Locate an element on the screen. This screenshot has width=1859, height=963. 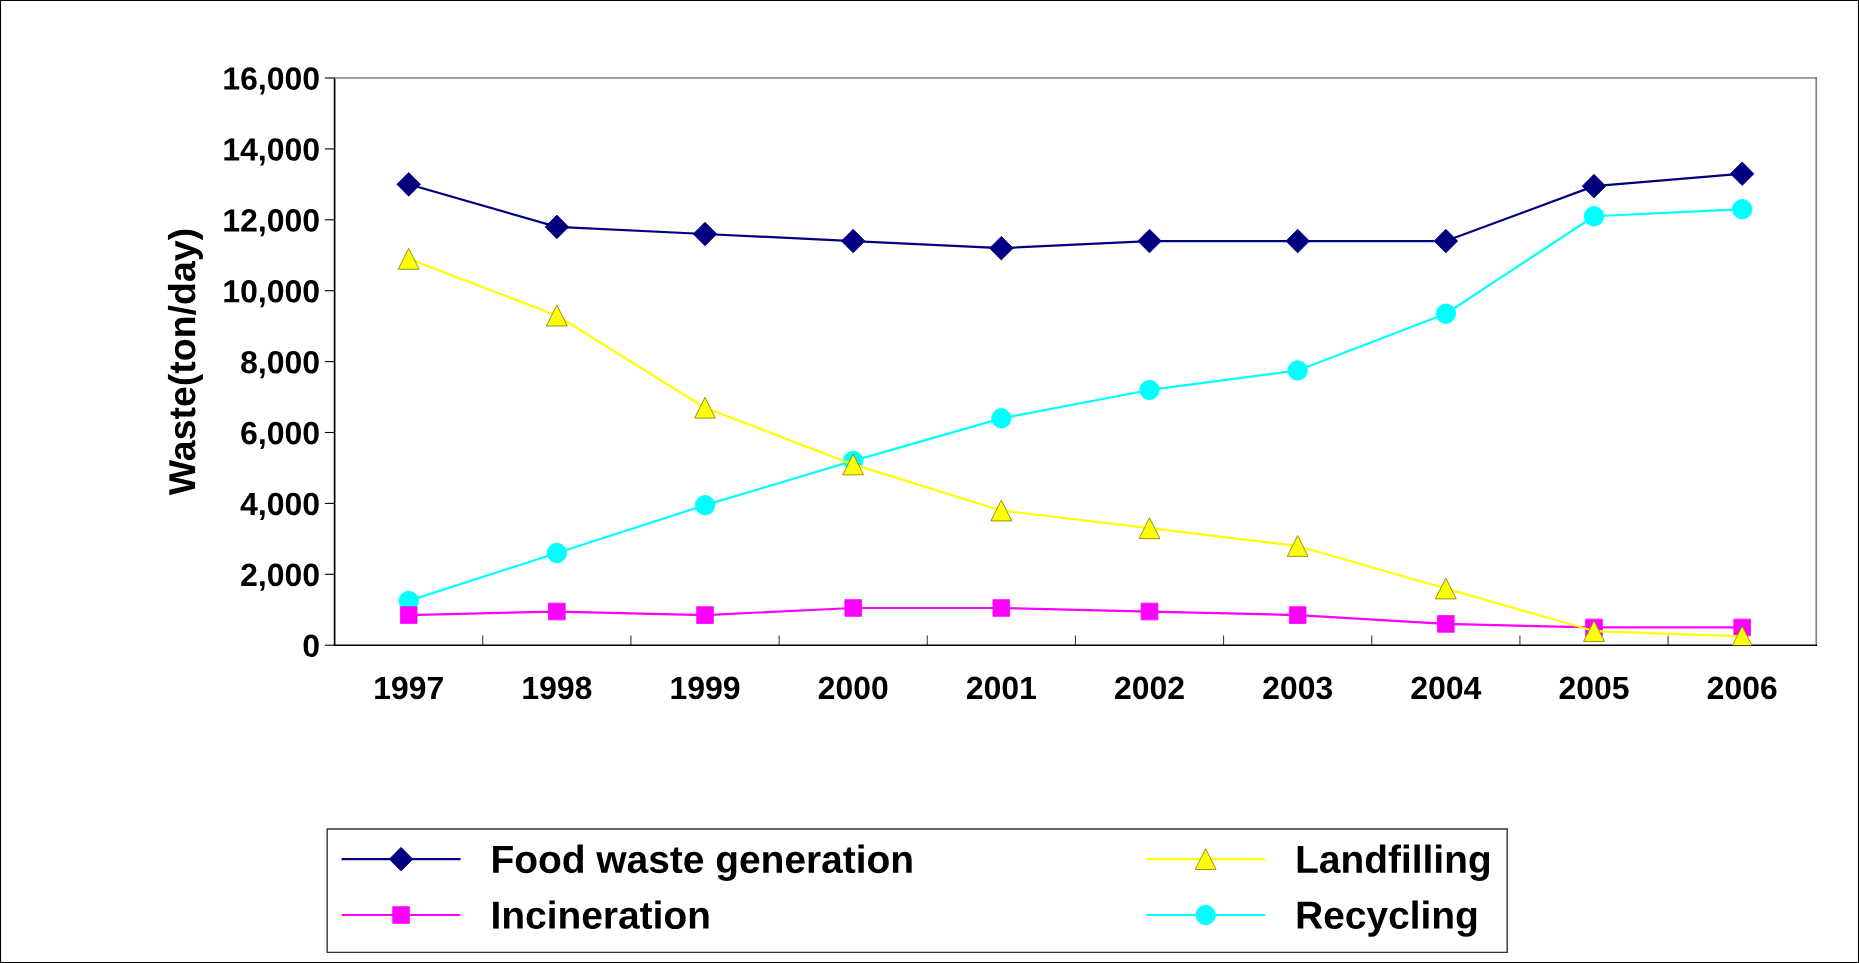
x-tick-label: 1997 is located at coordinates (409, 688).